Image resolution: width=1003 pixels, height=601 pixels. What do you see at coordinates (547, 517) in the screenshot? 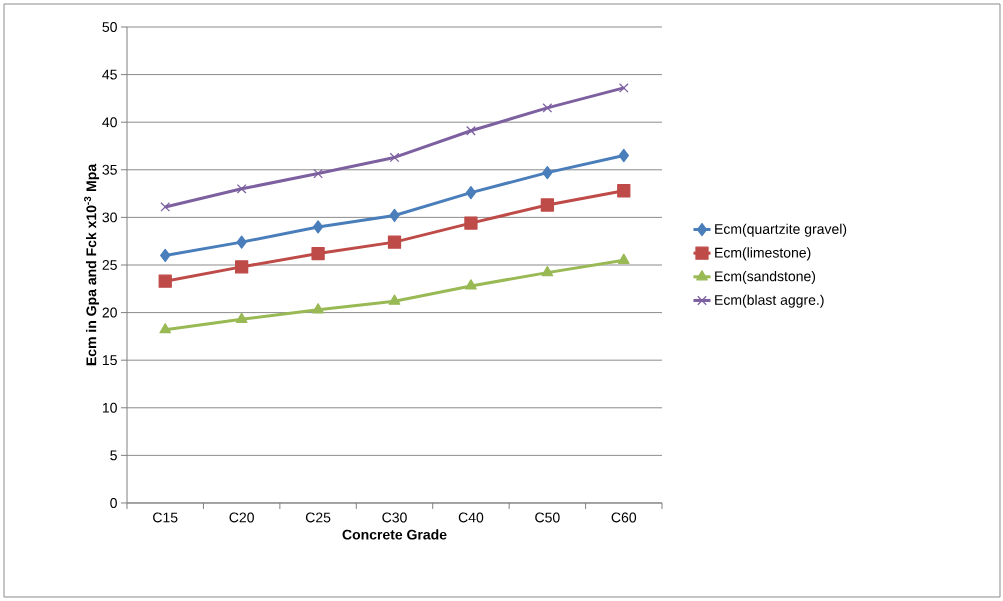
I see `x-tick-label: C50` at bounding box center [547, 517].